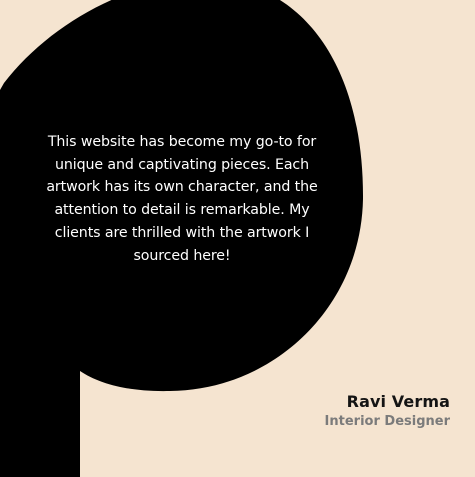 This screenshot has width=475, height=477. What do you see at coordinates (387, 421) in the screenshot?
I see `author-title: Interior Designer` at bounding box center [387, 421].